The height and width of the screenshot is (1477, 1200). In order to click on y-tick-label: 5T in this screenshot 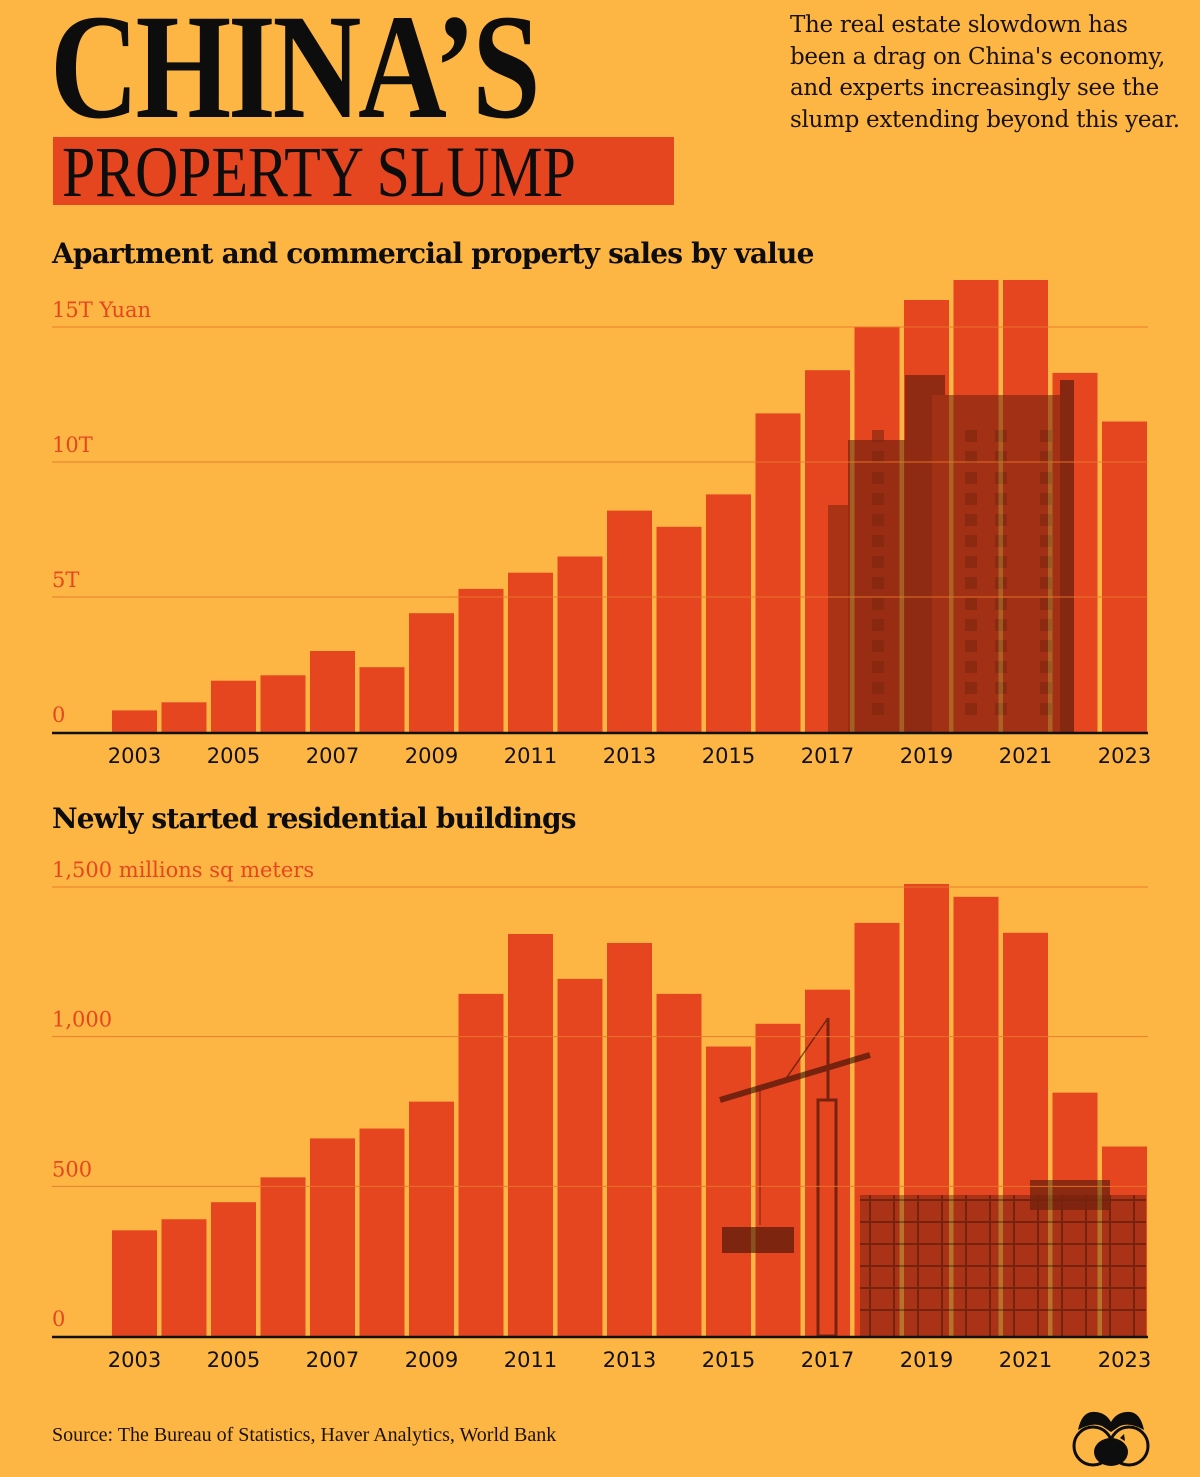, I will do `click(65, 580)`.